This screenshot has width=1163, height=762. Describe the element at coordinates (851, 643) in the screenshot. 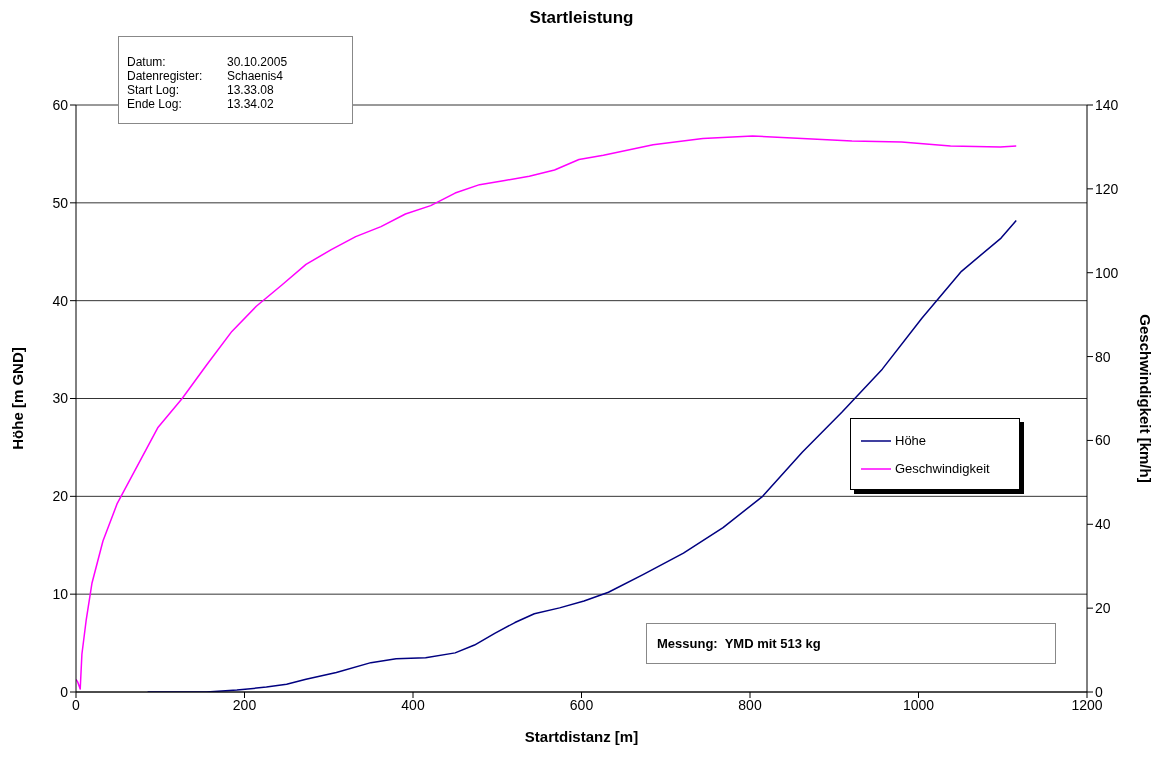

I see `note-box: Messung: YMD mit 513 kg` at that location.